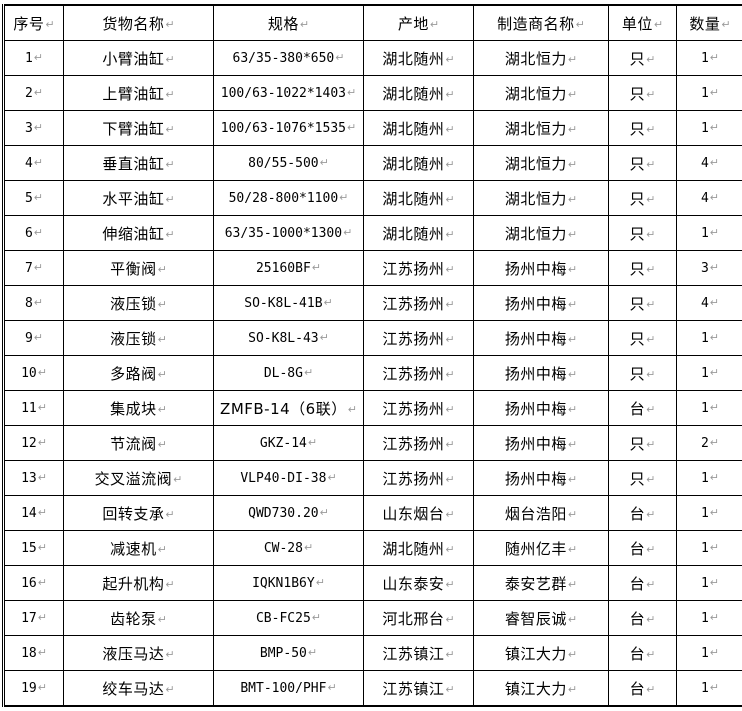 The width and height of the screenshot is (742, 711). What do you see at coordinates (372, 373) in the screenshot?
I see `table-row: 10↵ 多路阀↵ DL-8G↵ 江苏扬州↵ 扬州中梅↵ 只↵ 1↵` at bounding box center [372, 373].